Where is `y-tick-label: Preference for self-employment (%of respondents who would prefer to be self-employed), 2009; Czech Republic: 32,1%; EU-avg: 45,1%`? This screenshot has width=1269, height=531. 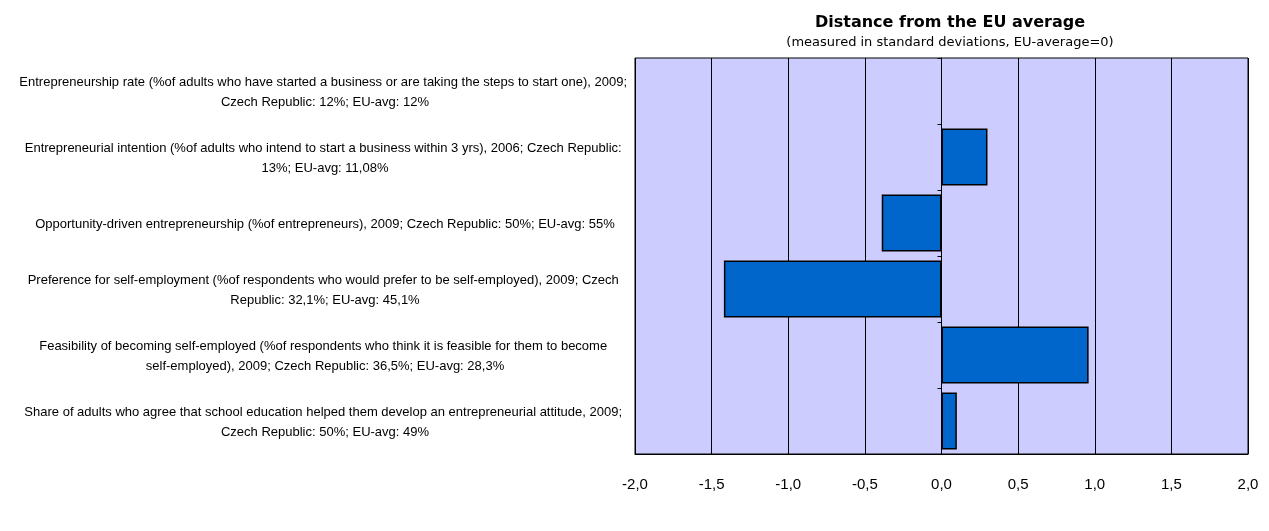 y-tick-label: Preference for self-employment (%of respondents who would prefer to be self-employed), 2009; Czech Republic: 32,1%; EU-avg: 45,1% is located at coordinates (325, 289).